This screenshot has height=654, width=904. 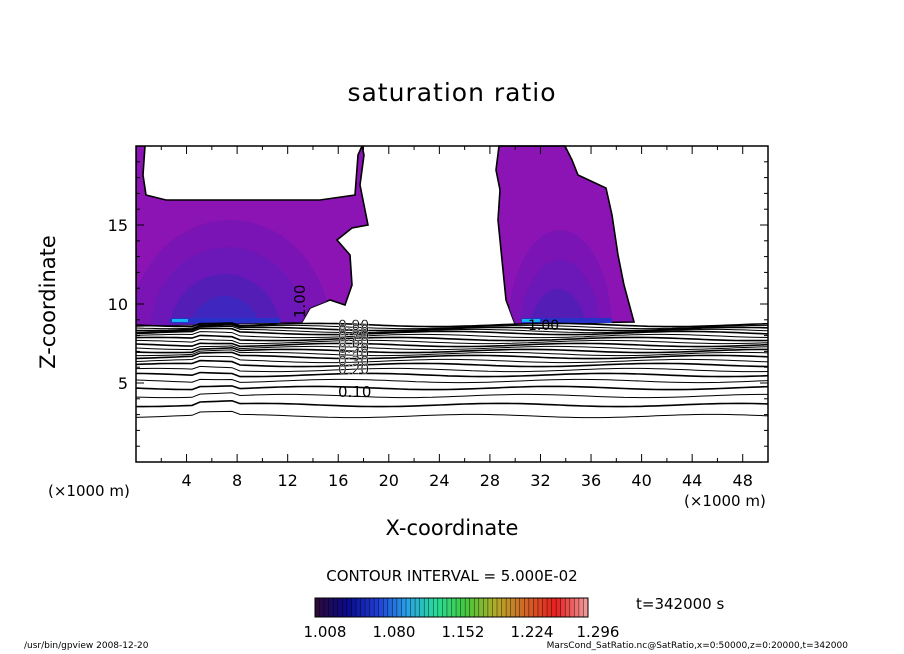 I want to click on x-tick-label: 40, so click(x=641, y=480).